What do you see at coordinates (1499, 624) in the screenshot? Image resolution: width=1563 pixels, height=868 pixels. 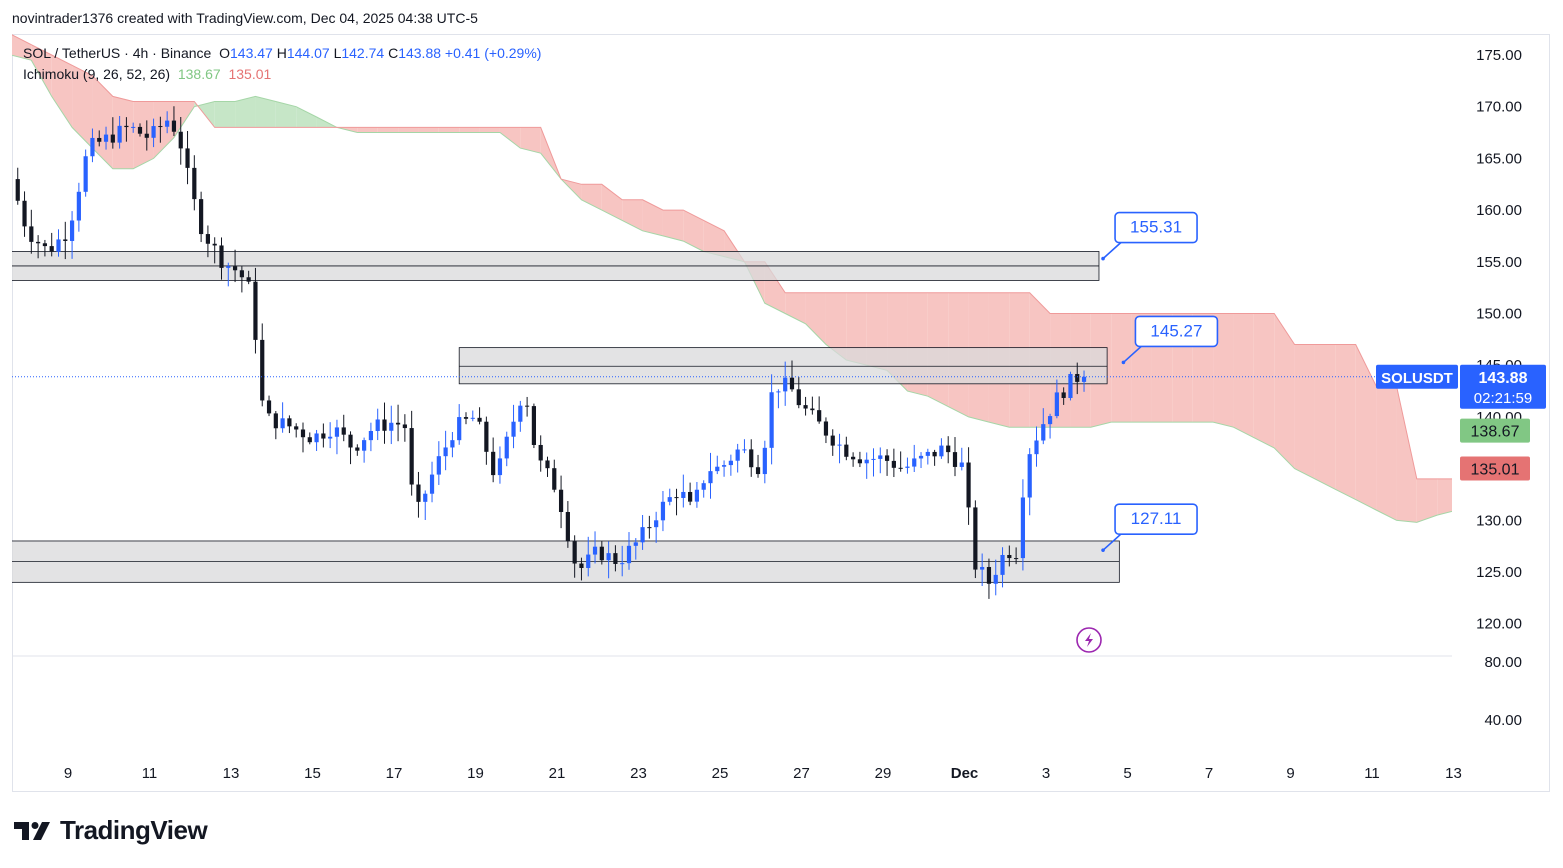 I see `price-tick-label: 120.00` at bounding box center [1499, 624].